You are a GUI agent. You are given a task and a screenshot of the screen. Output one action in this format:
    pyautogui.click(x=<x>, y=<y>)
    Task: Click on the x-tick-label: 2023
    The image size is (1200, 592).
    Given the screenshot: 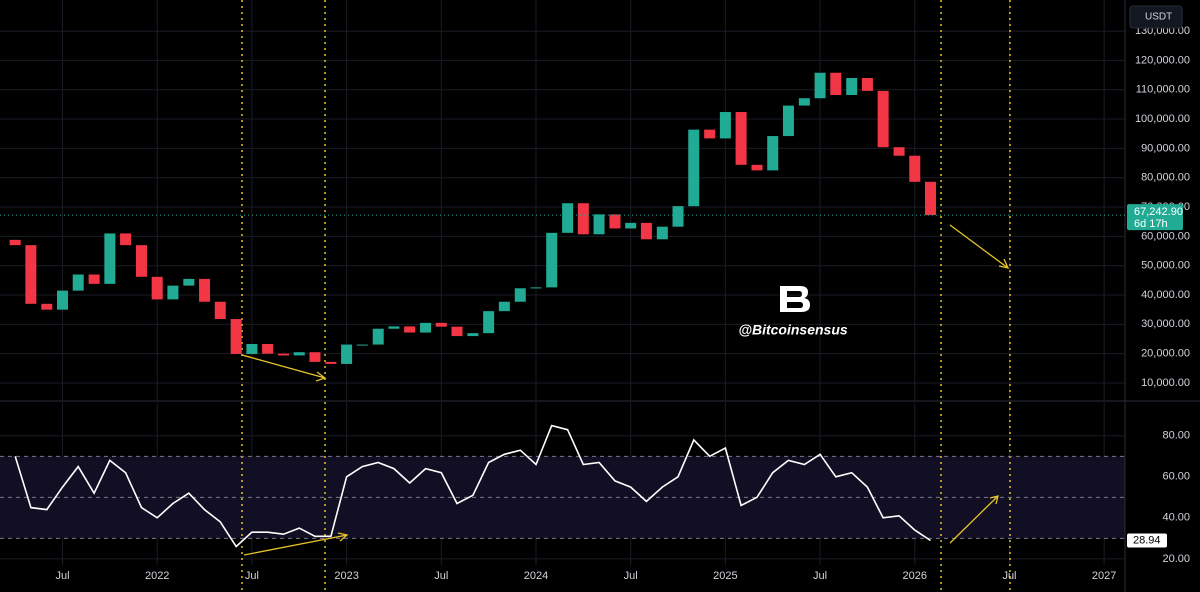 What is the action you would take?
    pyautogui.click(x=346, y=576)
    